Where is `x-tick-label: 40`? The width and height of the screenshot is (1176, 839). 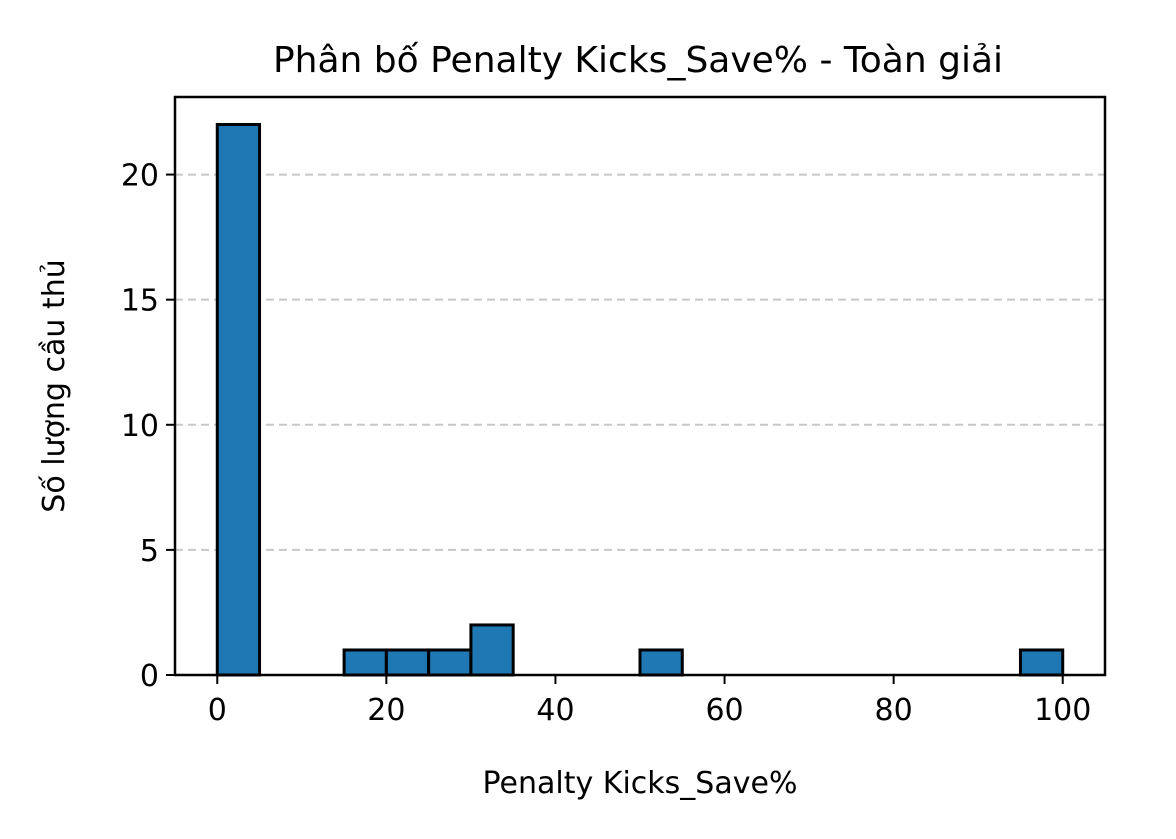
x-tick-label: 40 is located at coordinates (555, 710).